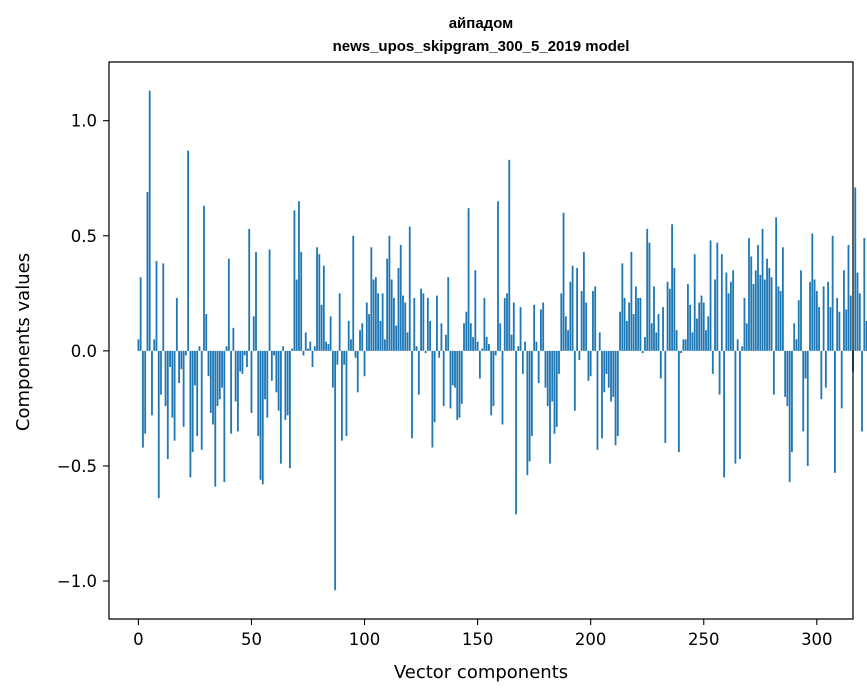 Image resolution: width=867 pixels, height=696 pixels. Describe the element at coordinates (481, 46) in the screenshot. I see `chart-title-line-2: news_upos_skipgram_300_5_2019 model` at that location.